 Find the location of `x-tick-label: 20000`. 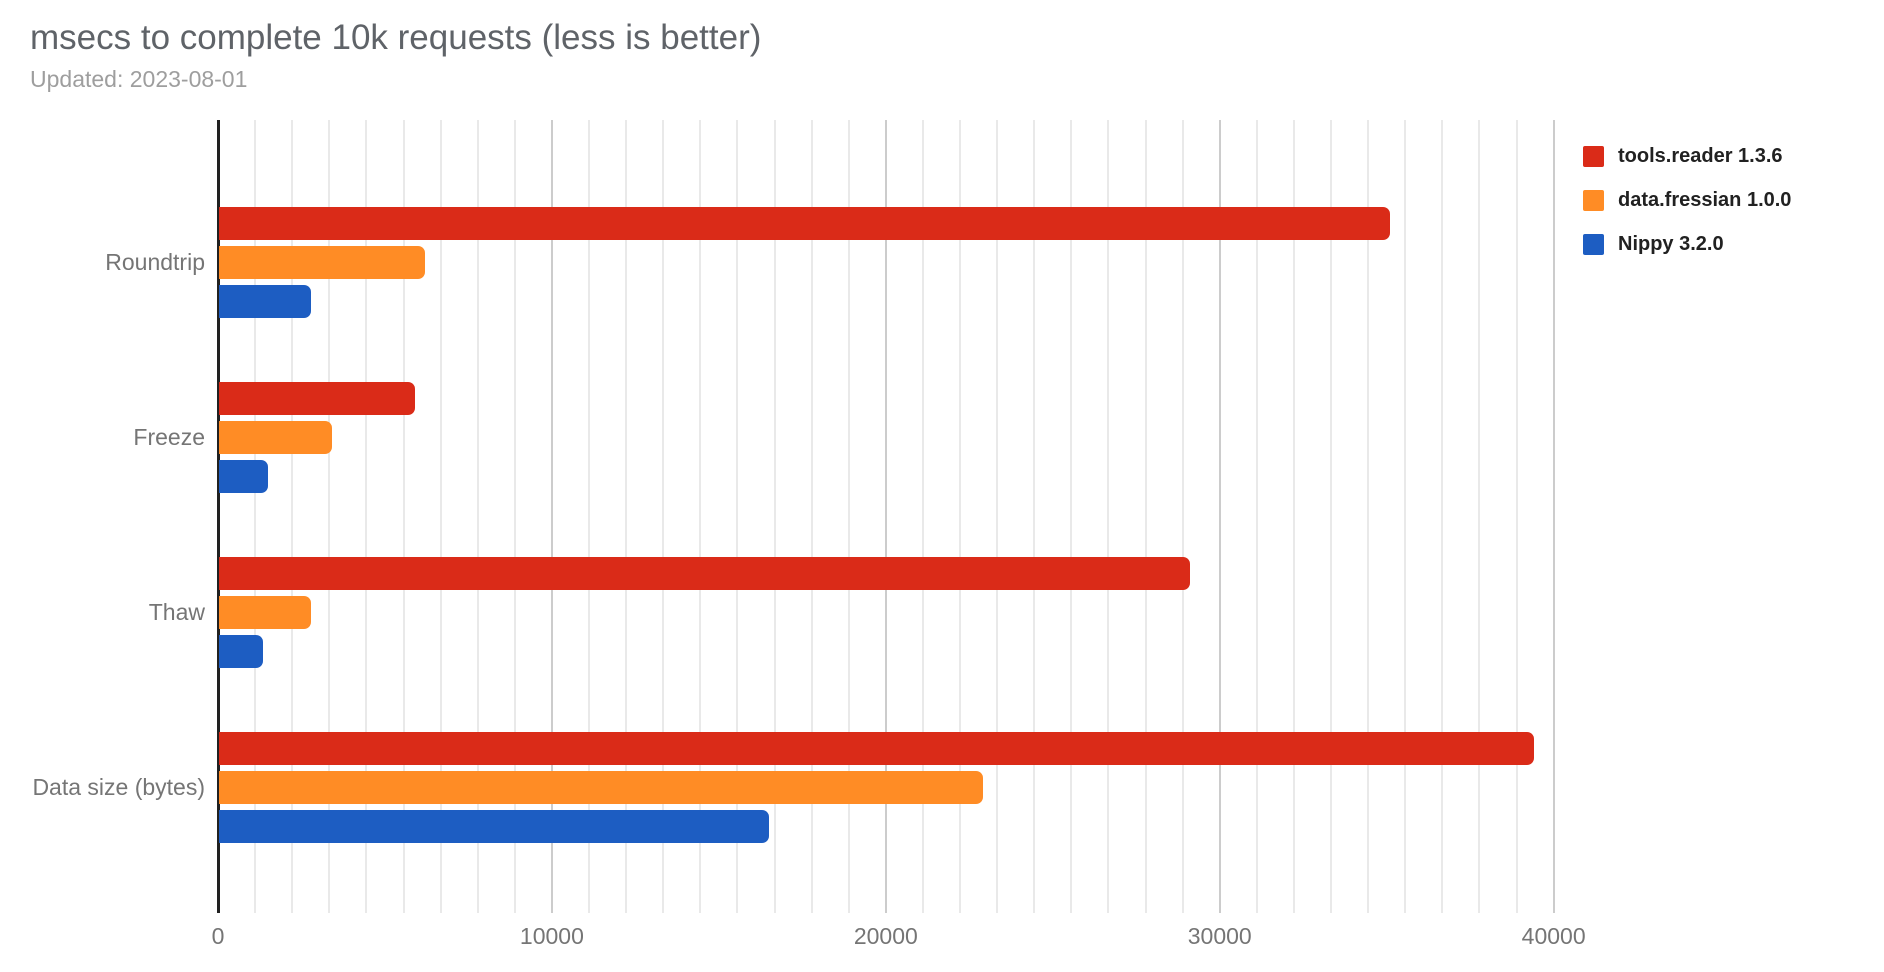

x-tick-label: 20000 is located at coordinates (885, 936).